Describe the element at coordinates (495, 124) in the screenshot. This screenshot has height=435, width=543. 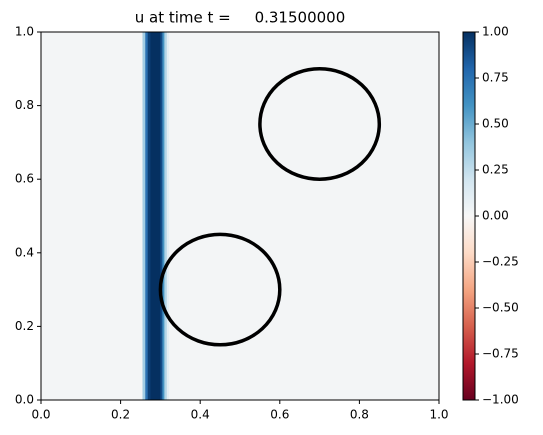
I see `colorbar-tick-label: 0.50` at that location.